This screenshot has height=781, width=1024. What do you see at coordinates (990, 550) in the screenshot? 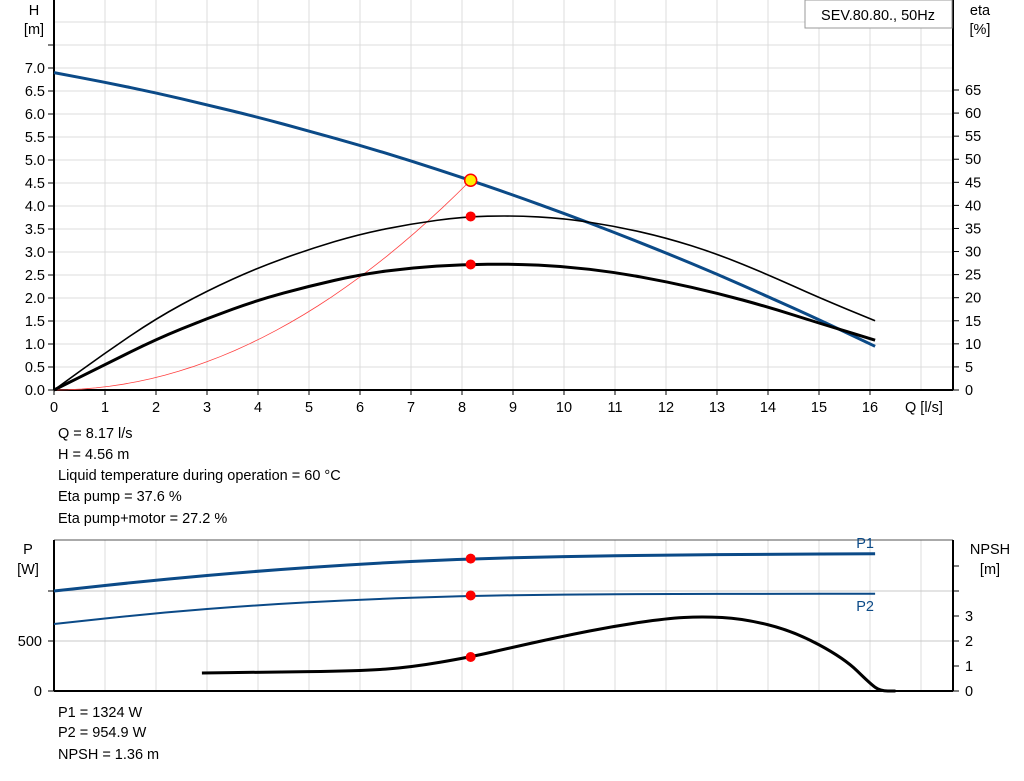
I see `npsh-axis-label: NPSH` at bounding box center [990, 550].